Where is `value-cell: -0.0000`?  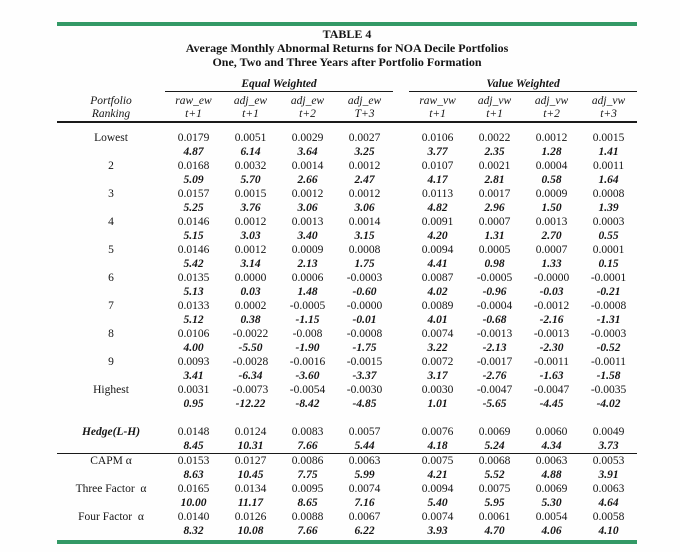
value-cell: -0.0000 is located at coordinates (364, 306).